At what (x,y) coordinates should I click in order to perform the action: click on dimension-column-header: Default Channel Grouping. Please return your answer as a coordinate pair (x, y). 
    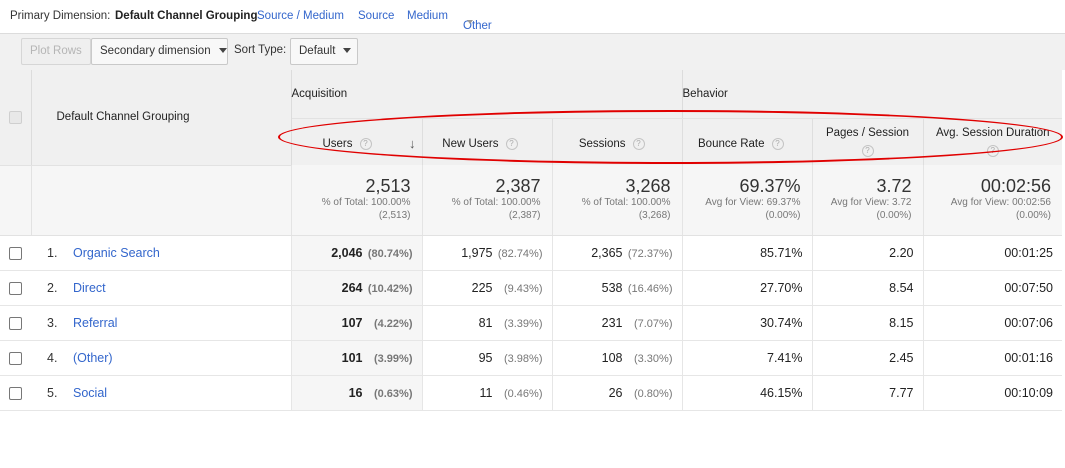
    Looking at the image, I should click on (161, 118).